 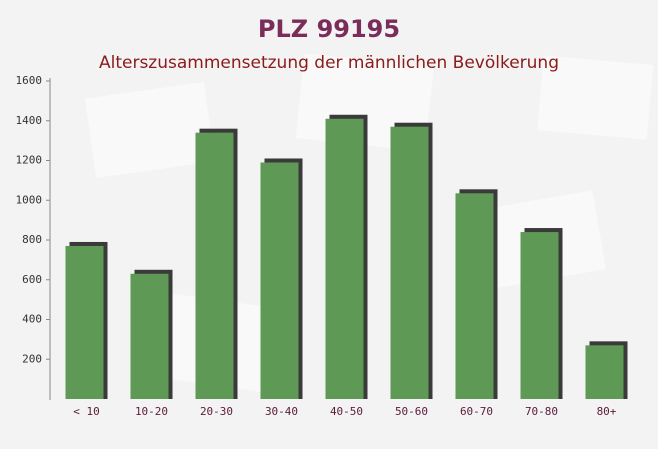 I want to click on y-tick-label: 1600, so click(x=29, y=80).